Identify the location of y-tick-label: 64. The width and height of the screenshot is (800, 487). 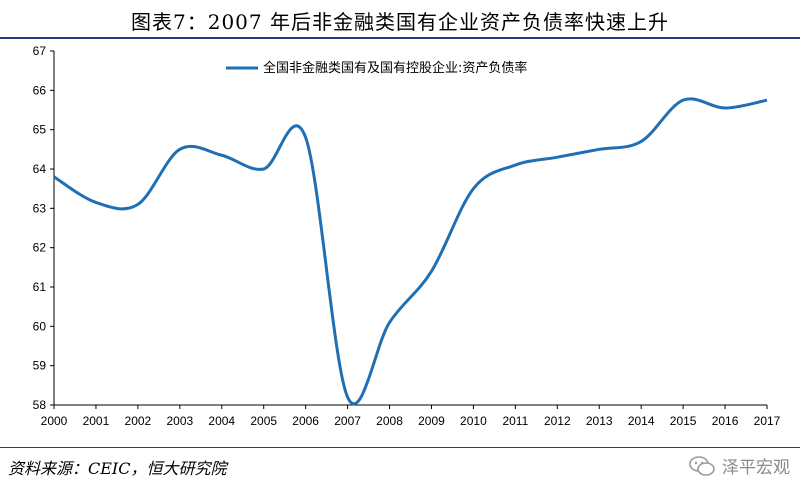
(40, 169).